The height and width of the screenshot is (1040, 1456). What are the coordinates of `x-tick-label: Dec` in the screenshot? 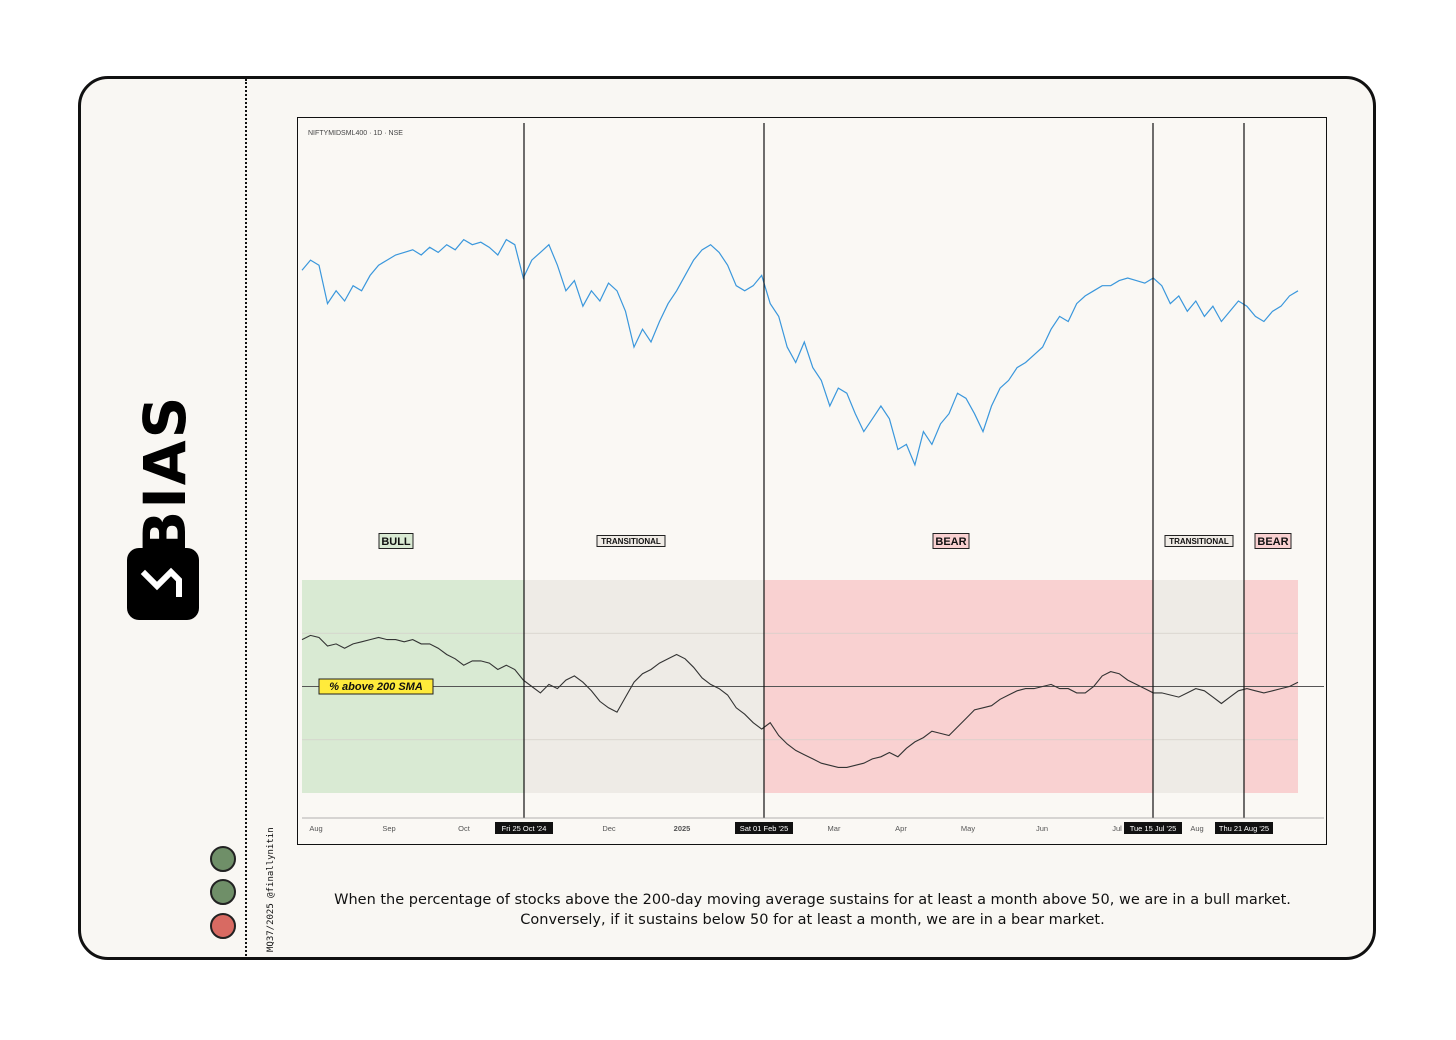 It's located at (609, 828).